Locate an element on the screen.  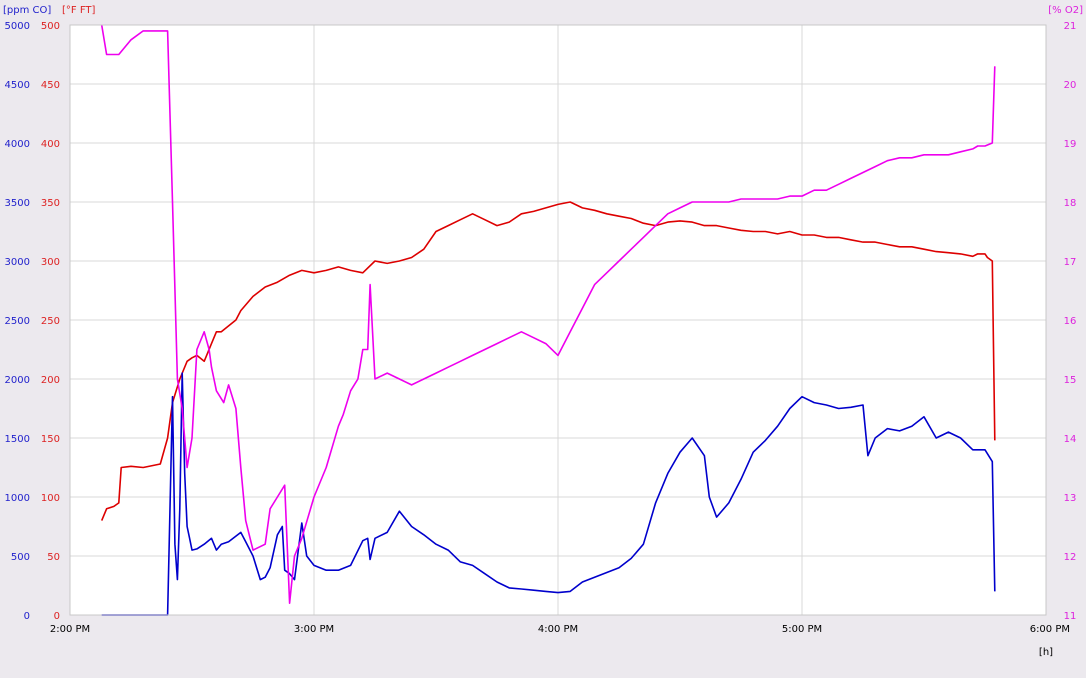
y-tick-label-co: 1500 is located at coordinates (17, 439).